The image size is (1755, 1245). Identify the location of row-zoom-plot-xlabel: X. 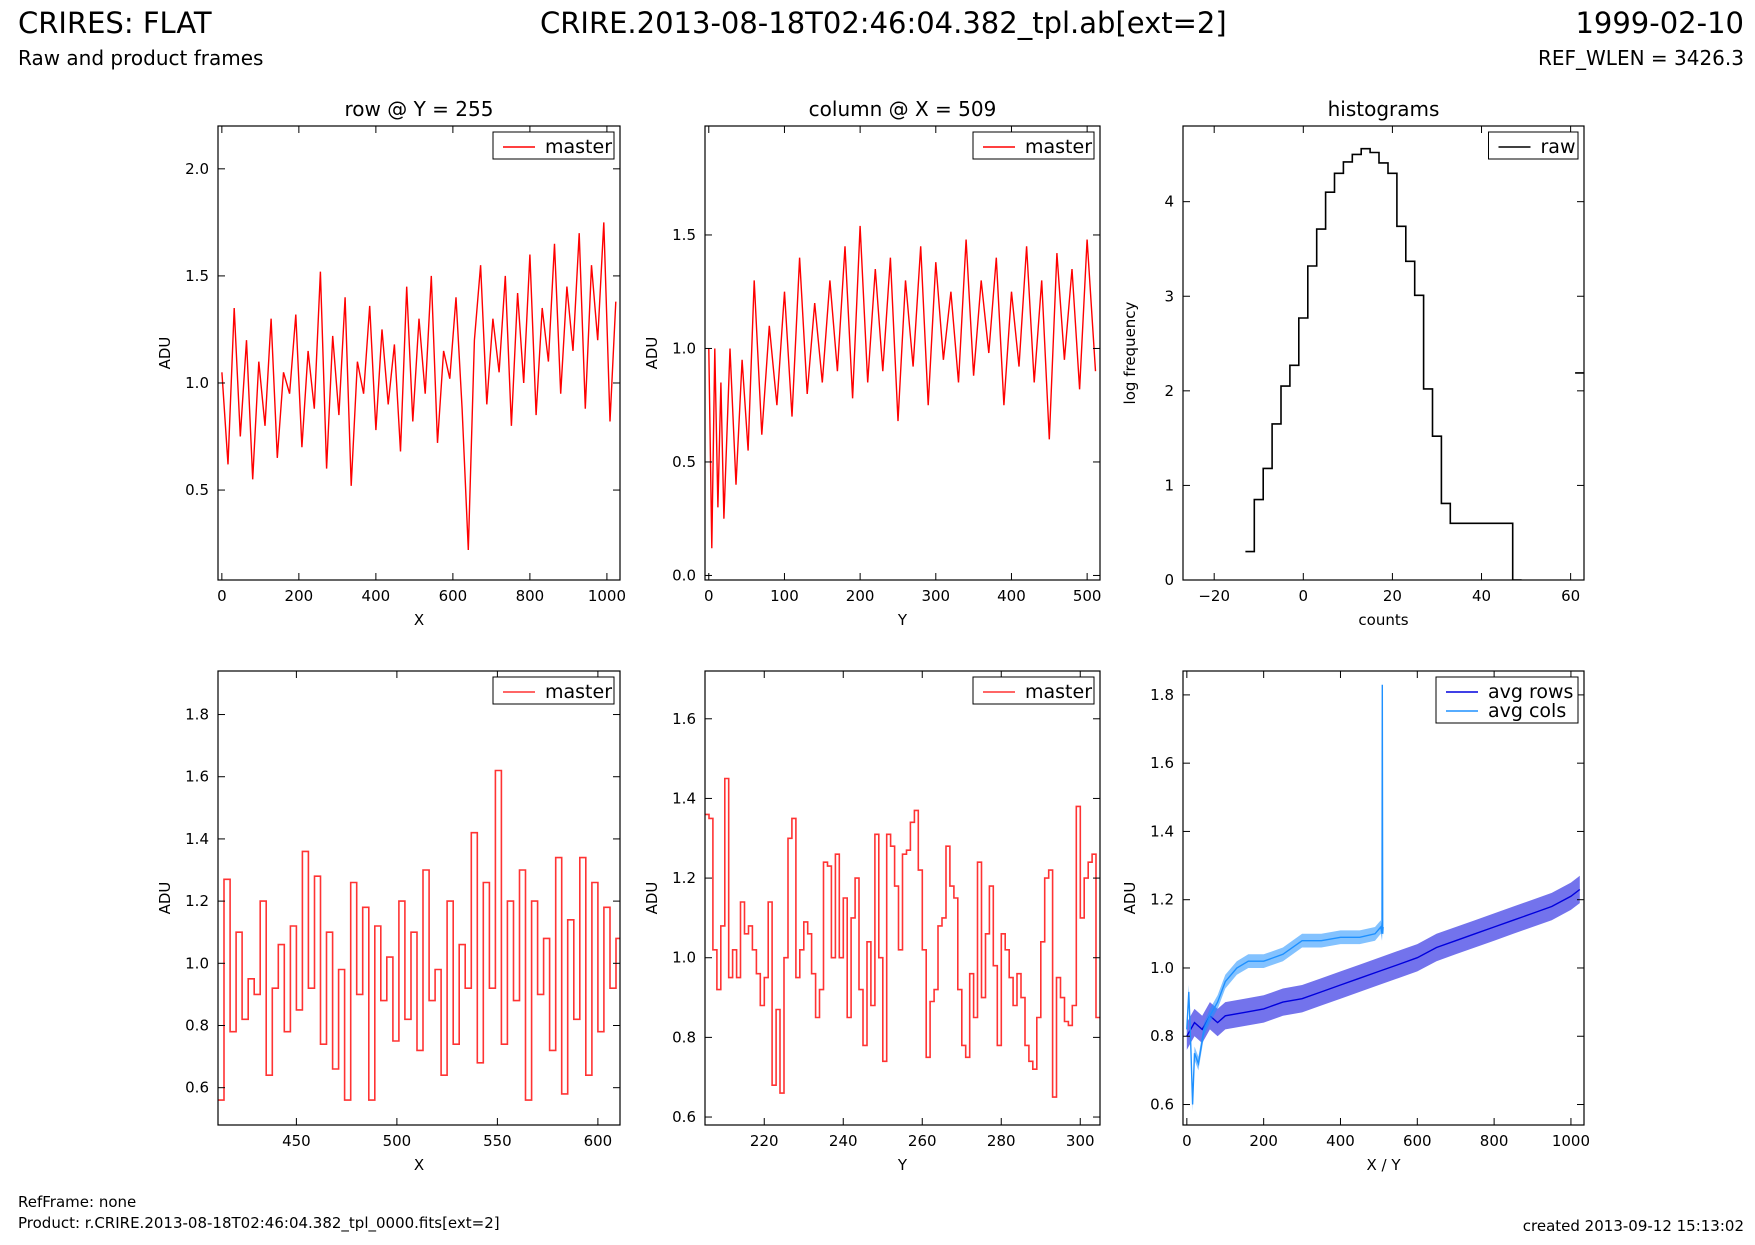
(419, 1165).